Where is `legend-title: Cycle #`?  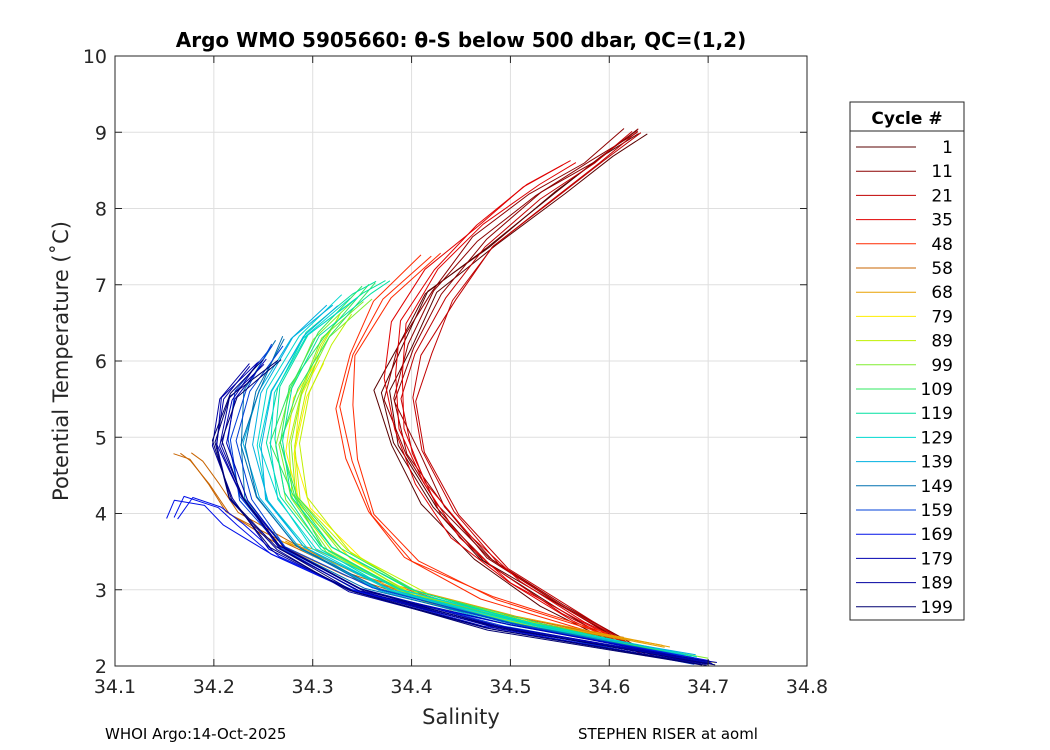 legend-title: Cycle # is located at coordinates (906, 119).